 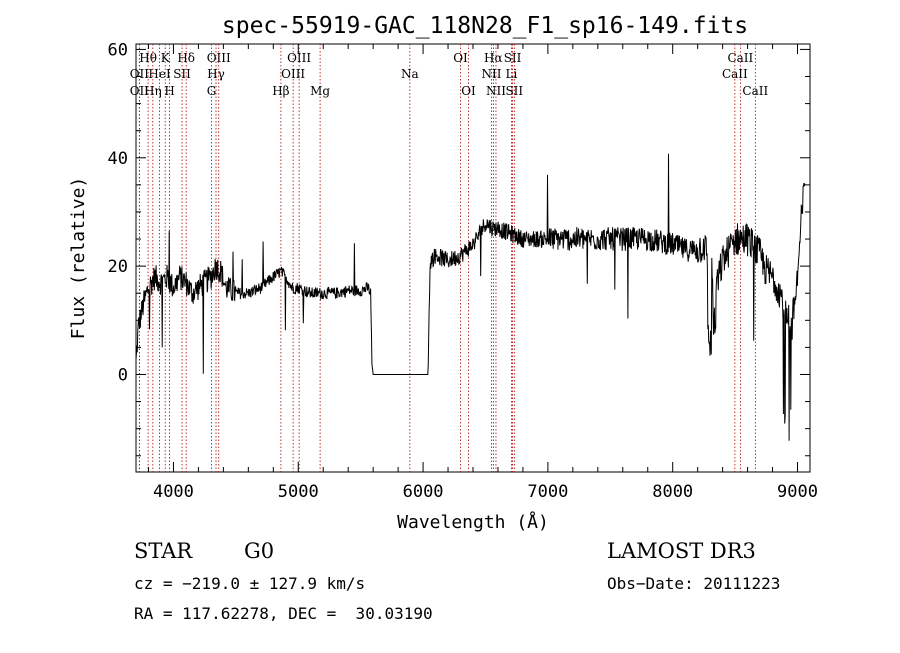 I want to click on object-subclass: G0, so click(x=259, y=551).